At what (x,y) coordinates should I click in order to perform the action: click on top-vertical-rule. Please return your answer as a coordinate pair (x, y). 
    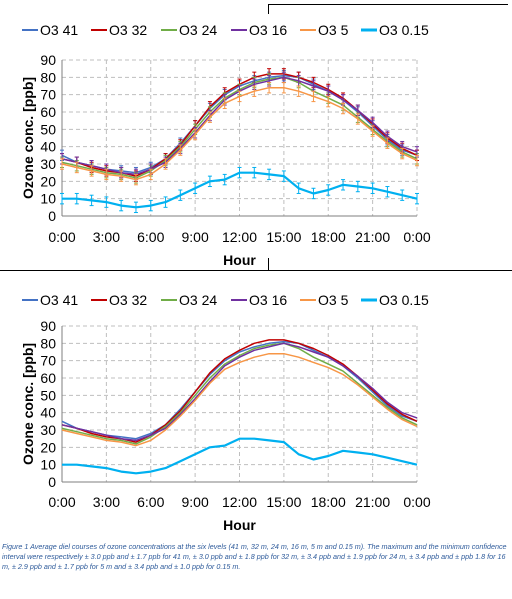
    Looking at the image, I should click on (268, 9).